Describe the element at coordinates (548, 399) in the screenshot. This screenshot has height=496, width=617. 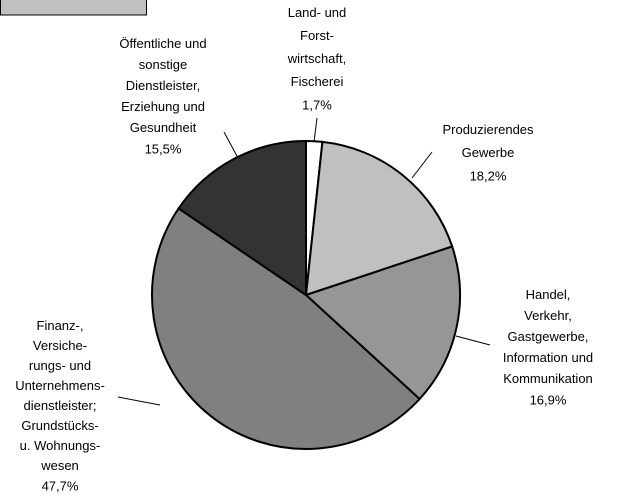
I see `value-label: 16,9%` at that location.